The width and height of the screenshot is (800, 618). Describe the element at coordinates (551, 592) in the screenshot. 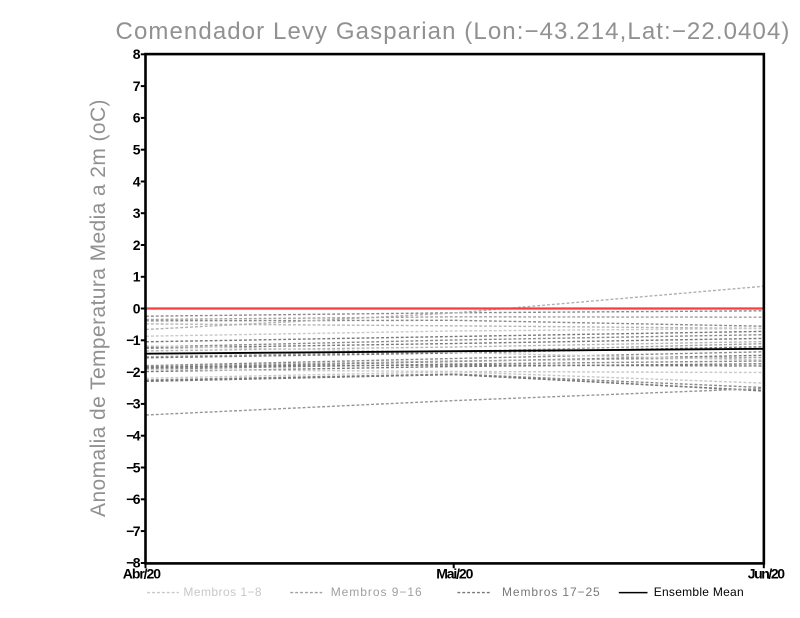

I see `svg-text: Membros 17−25` at that location.